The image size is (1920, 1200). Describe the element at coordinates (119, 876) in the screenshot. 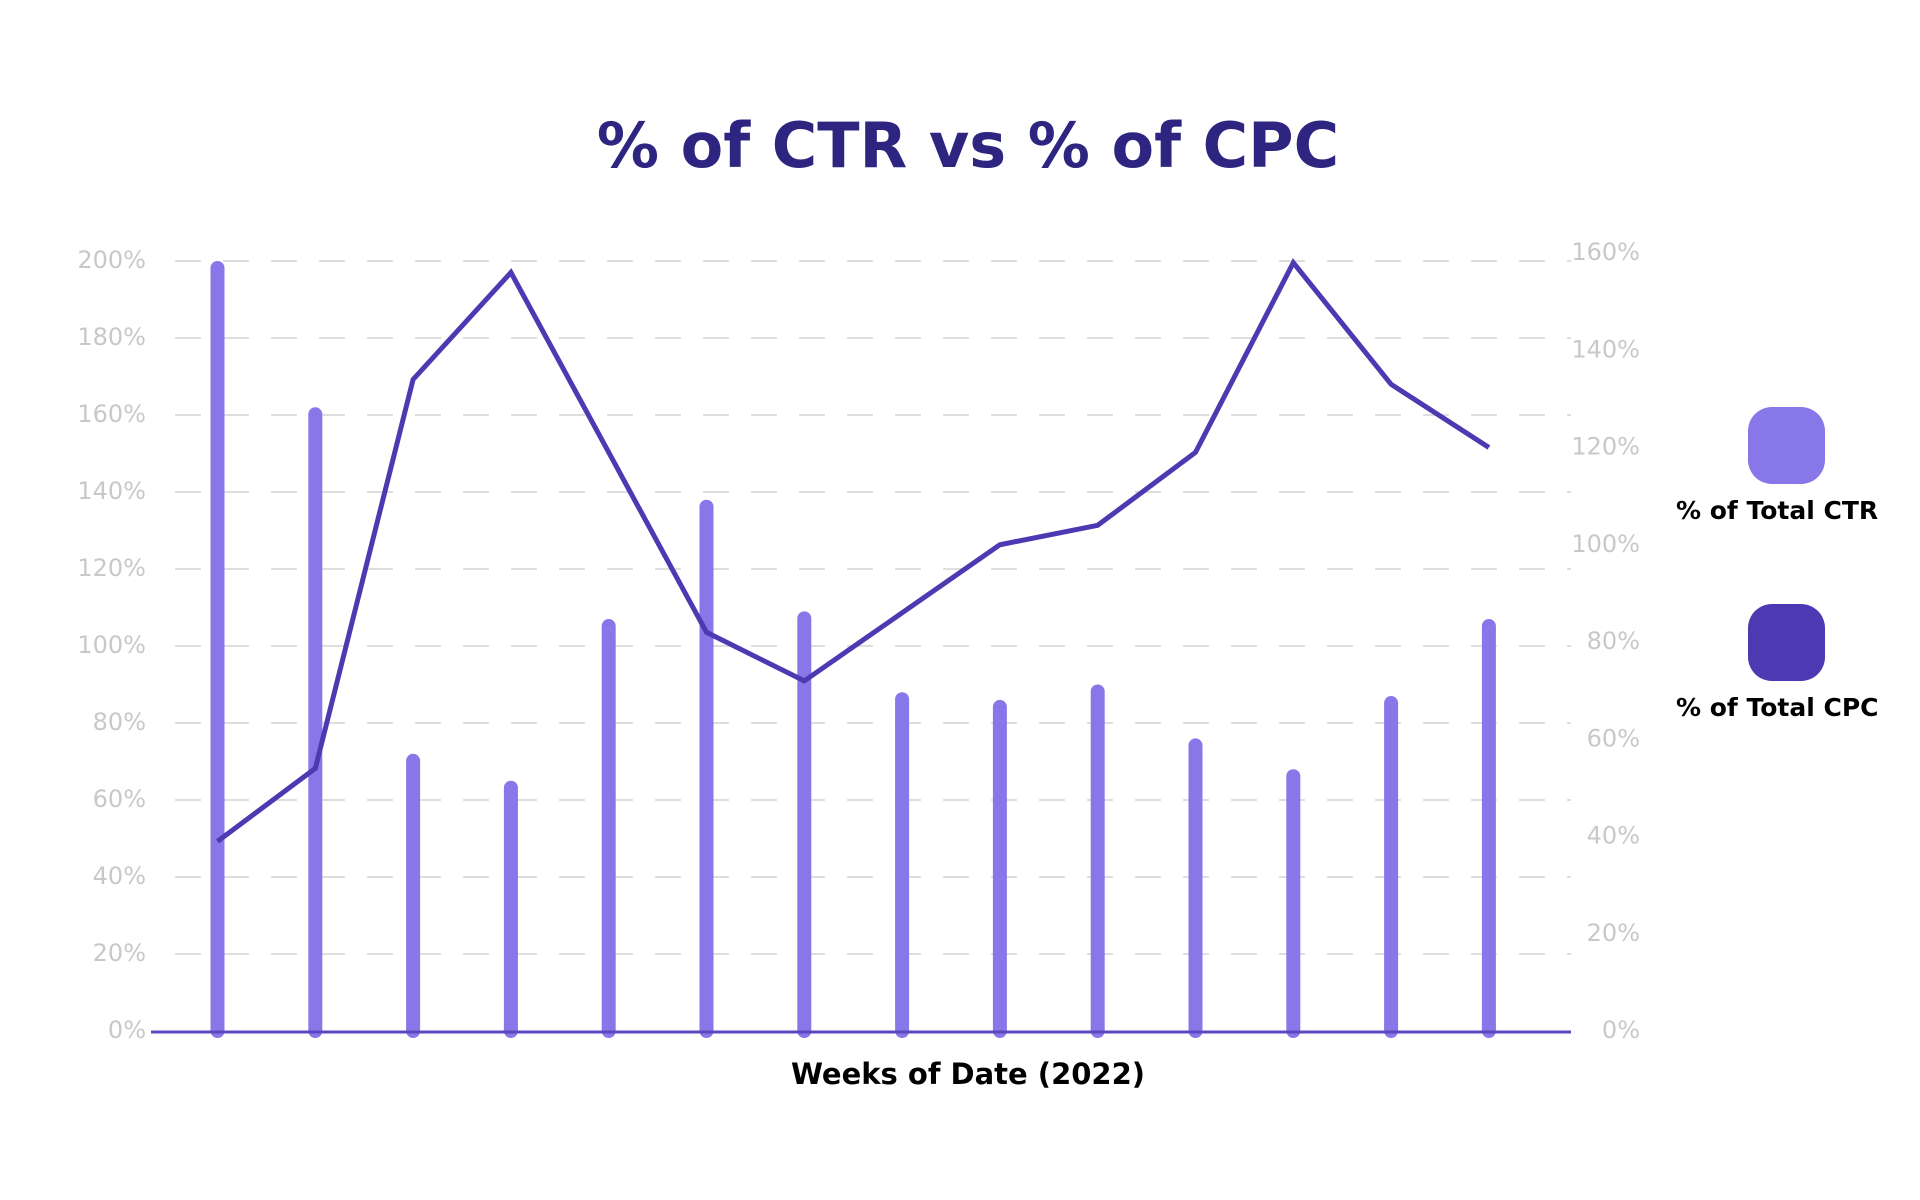

I see `y-tick-label: 40%` at that location.